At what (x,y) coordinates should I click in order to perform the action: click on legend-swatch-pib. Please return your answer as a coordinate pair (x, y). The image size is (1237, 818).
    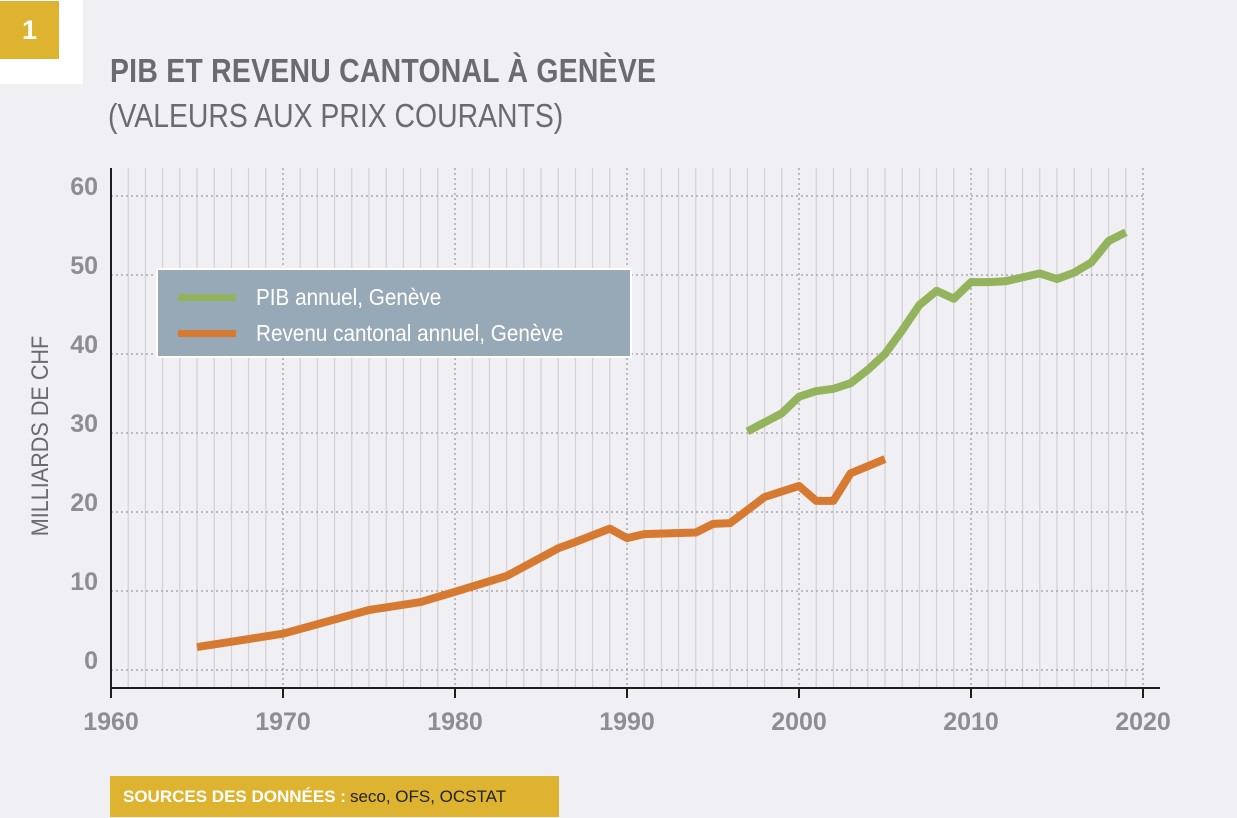
    Looking at the image, I should click on (207, 297).